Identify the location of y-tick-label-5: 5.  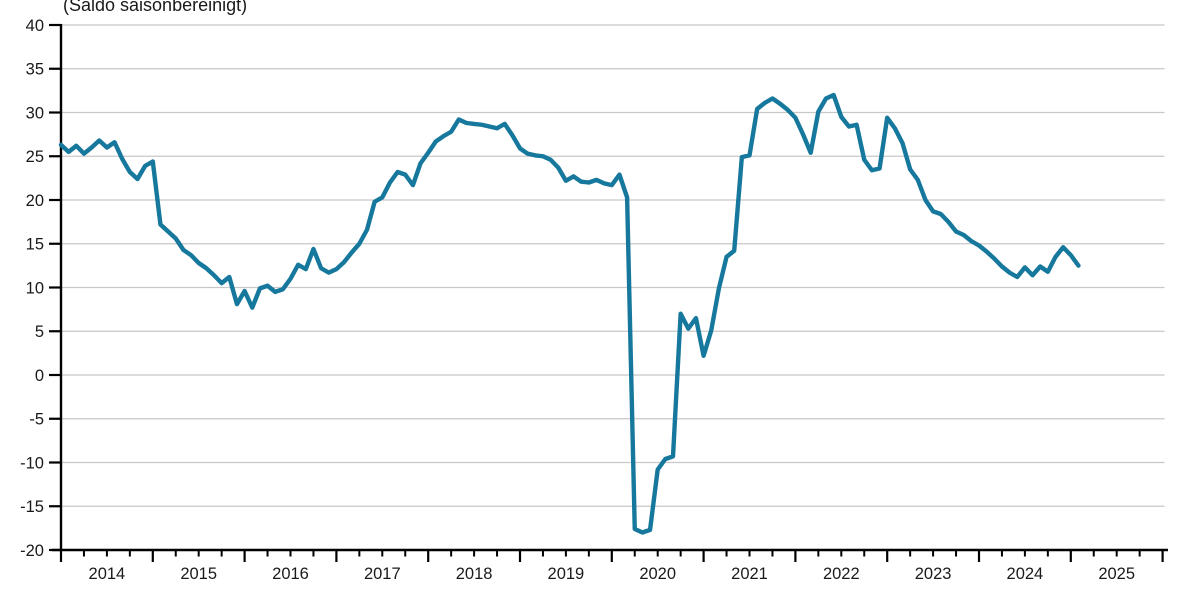
(39, 332).